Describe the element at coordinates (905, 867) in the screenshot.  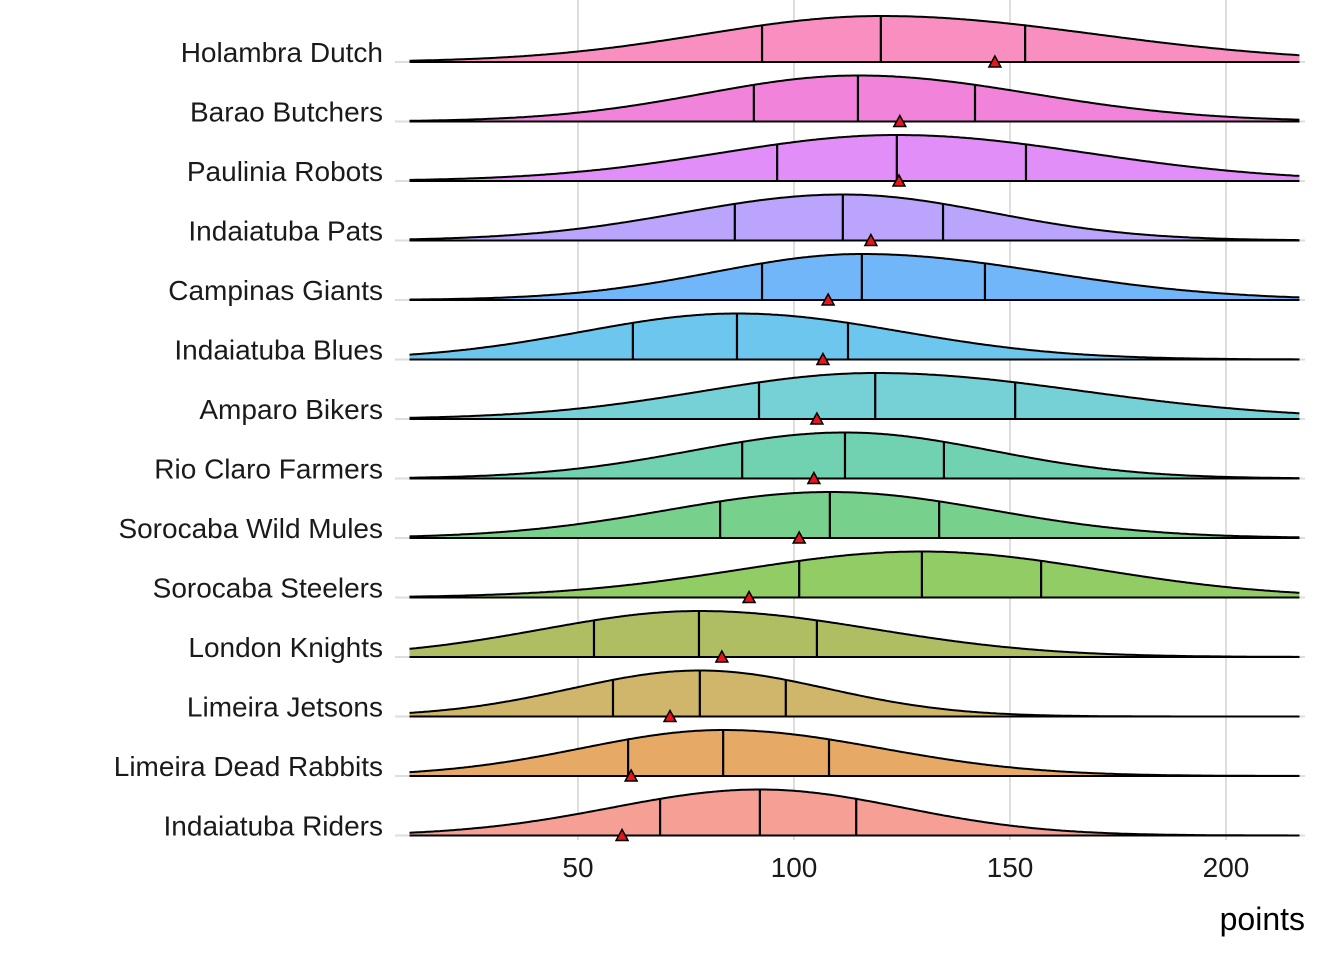
I see `x-axis-ticks: 50 100 150 200` at that location.